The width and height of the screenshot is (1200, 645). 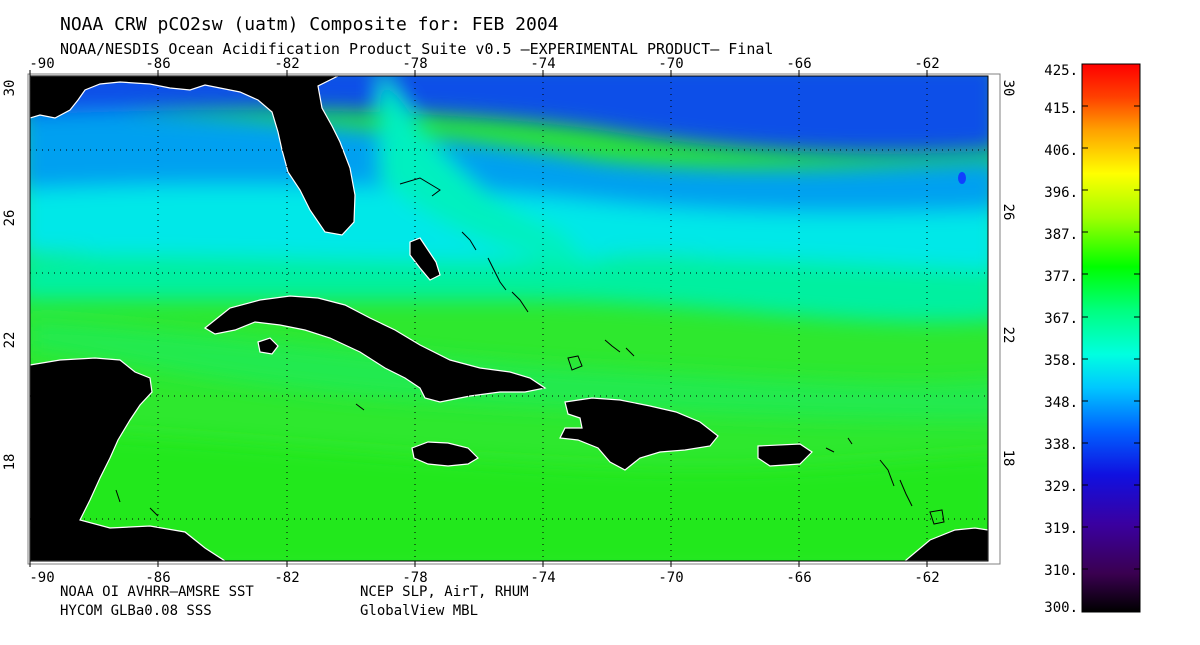 What do you see at coordinates (926, 64) in the screenshot?
I see `lon-top-label: -62` at bounding box center [926, 64].